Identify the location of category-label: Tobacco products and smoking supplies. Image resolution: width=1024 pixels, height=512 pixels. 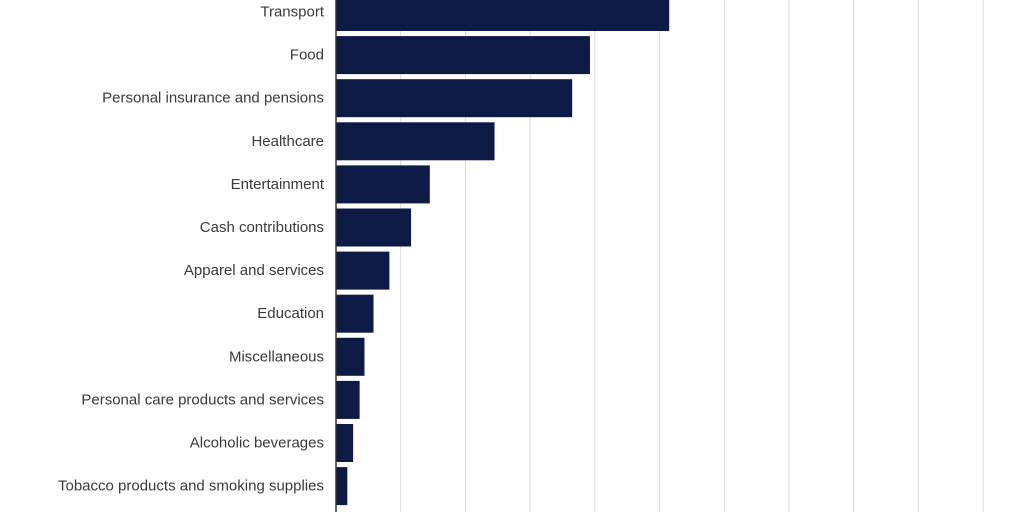
(191, 486).